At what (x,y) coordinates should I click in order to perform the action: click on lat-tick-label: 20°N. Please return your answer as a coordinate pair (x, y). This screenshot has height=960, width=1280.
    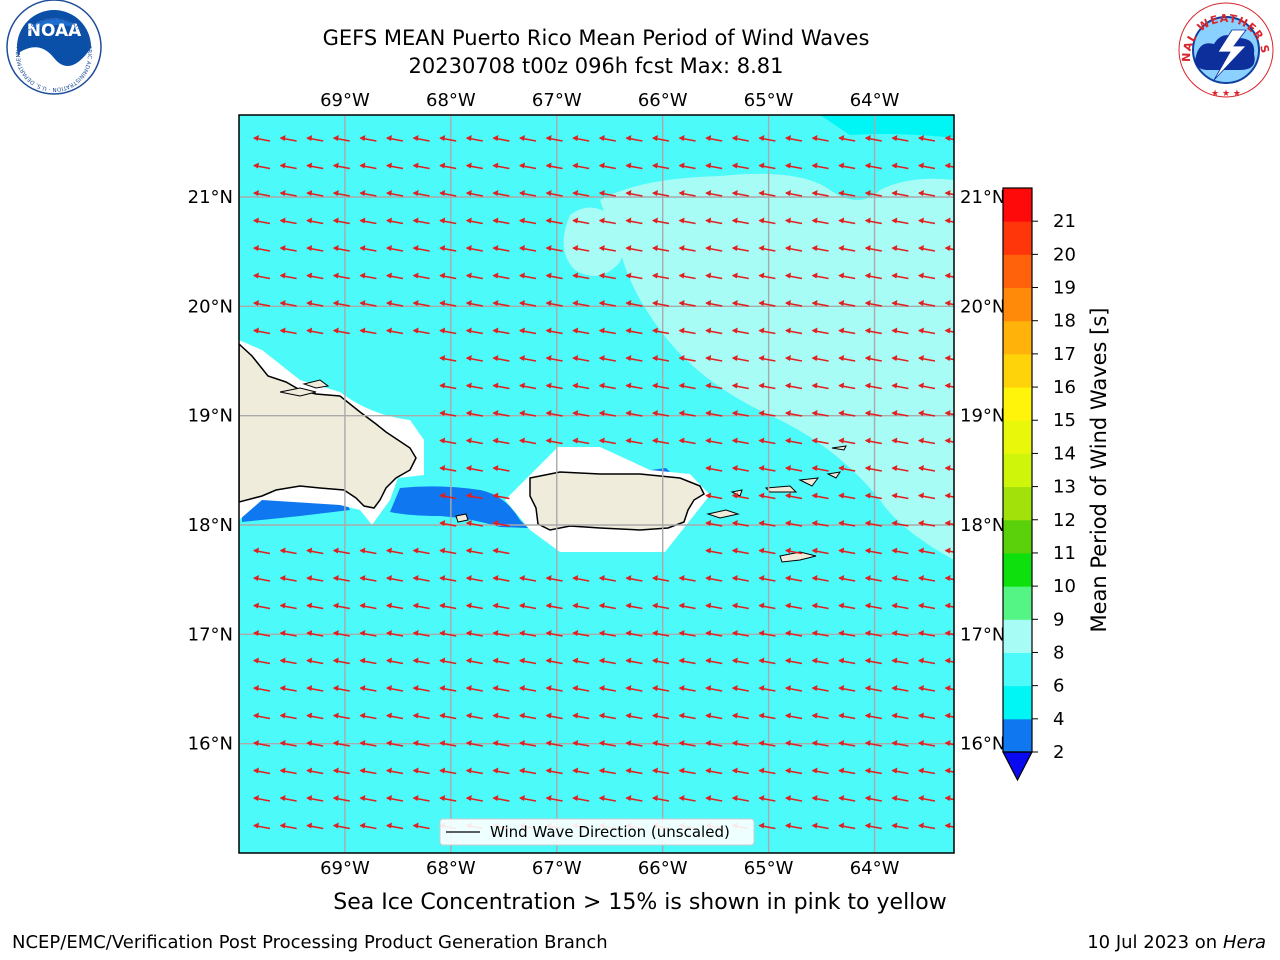
    Looking at the image, I should click on (982, 306).